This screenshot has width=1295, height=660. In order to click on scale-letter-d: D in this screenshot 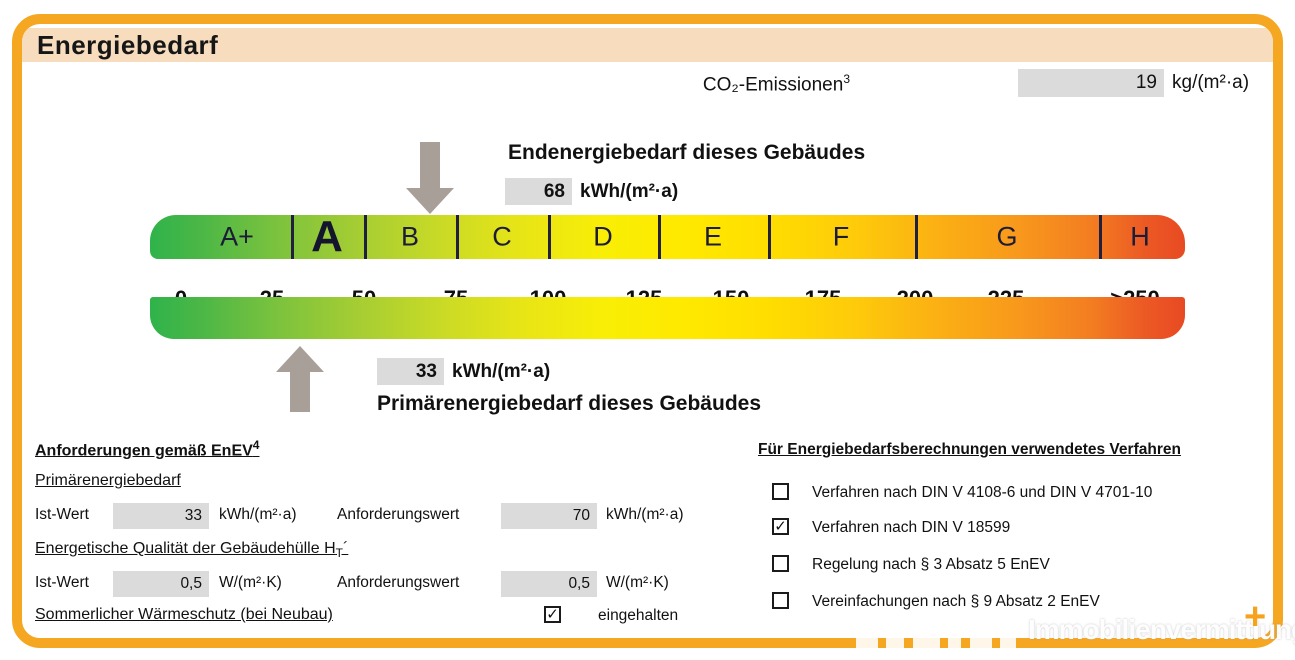, I will do `click(603, 236)`.